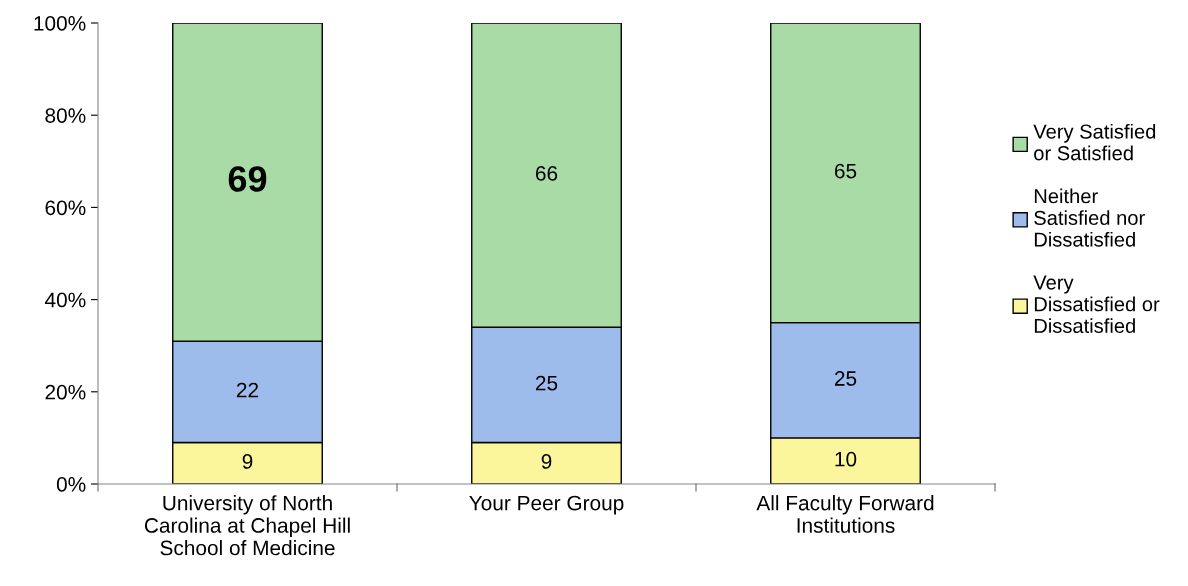 This screenshot has width=1188, height=586. Describe the element at coordinates (1094, 142) in the screenshot. I see `legend-label: Very Satisfied or Satisfied` at that location.